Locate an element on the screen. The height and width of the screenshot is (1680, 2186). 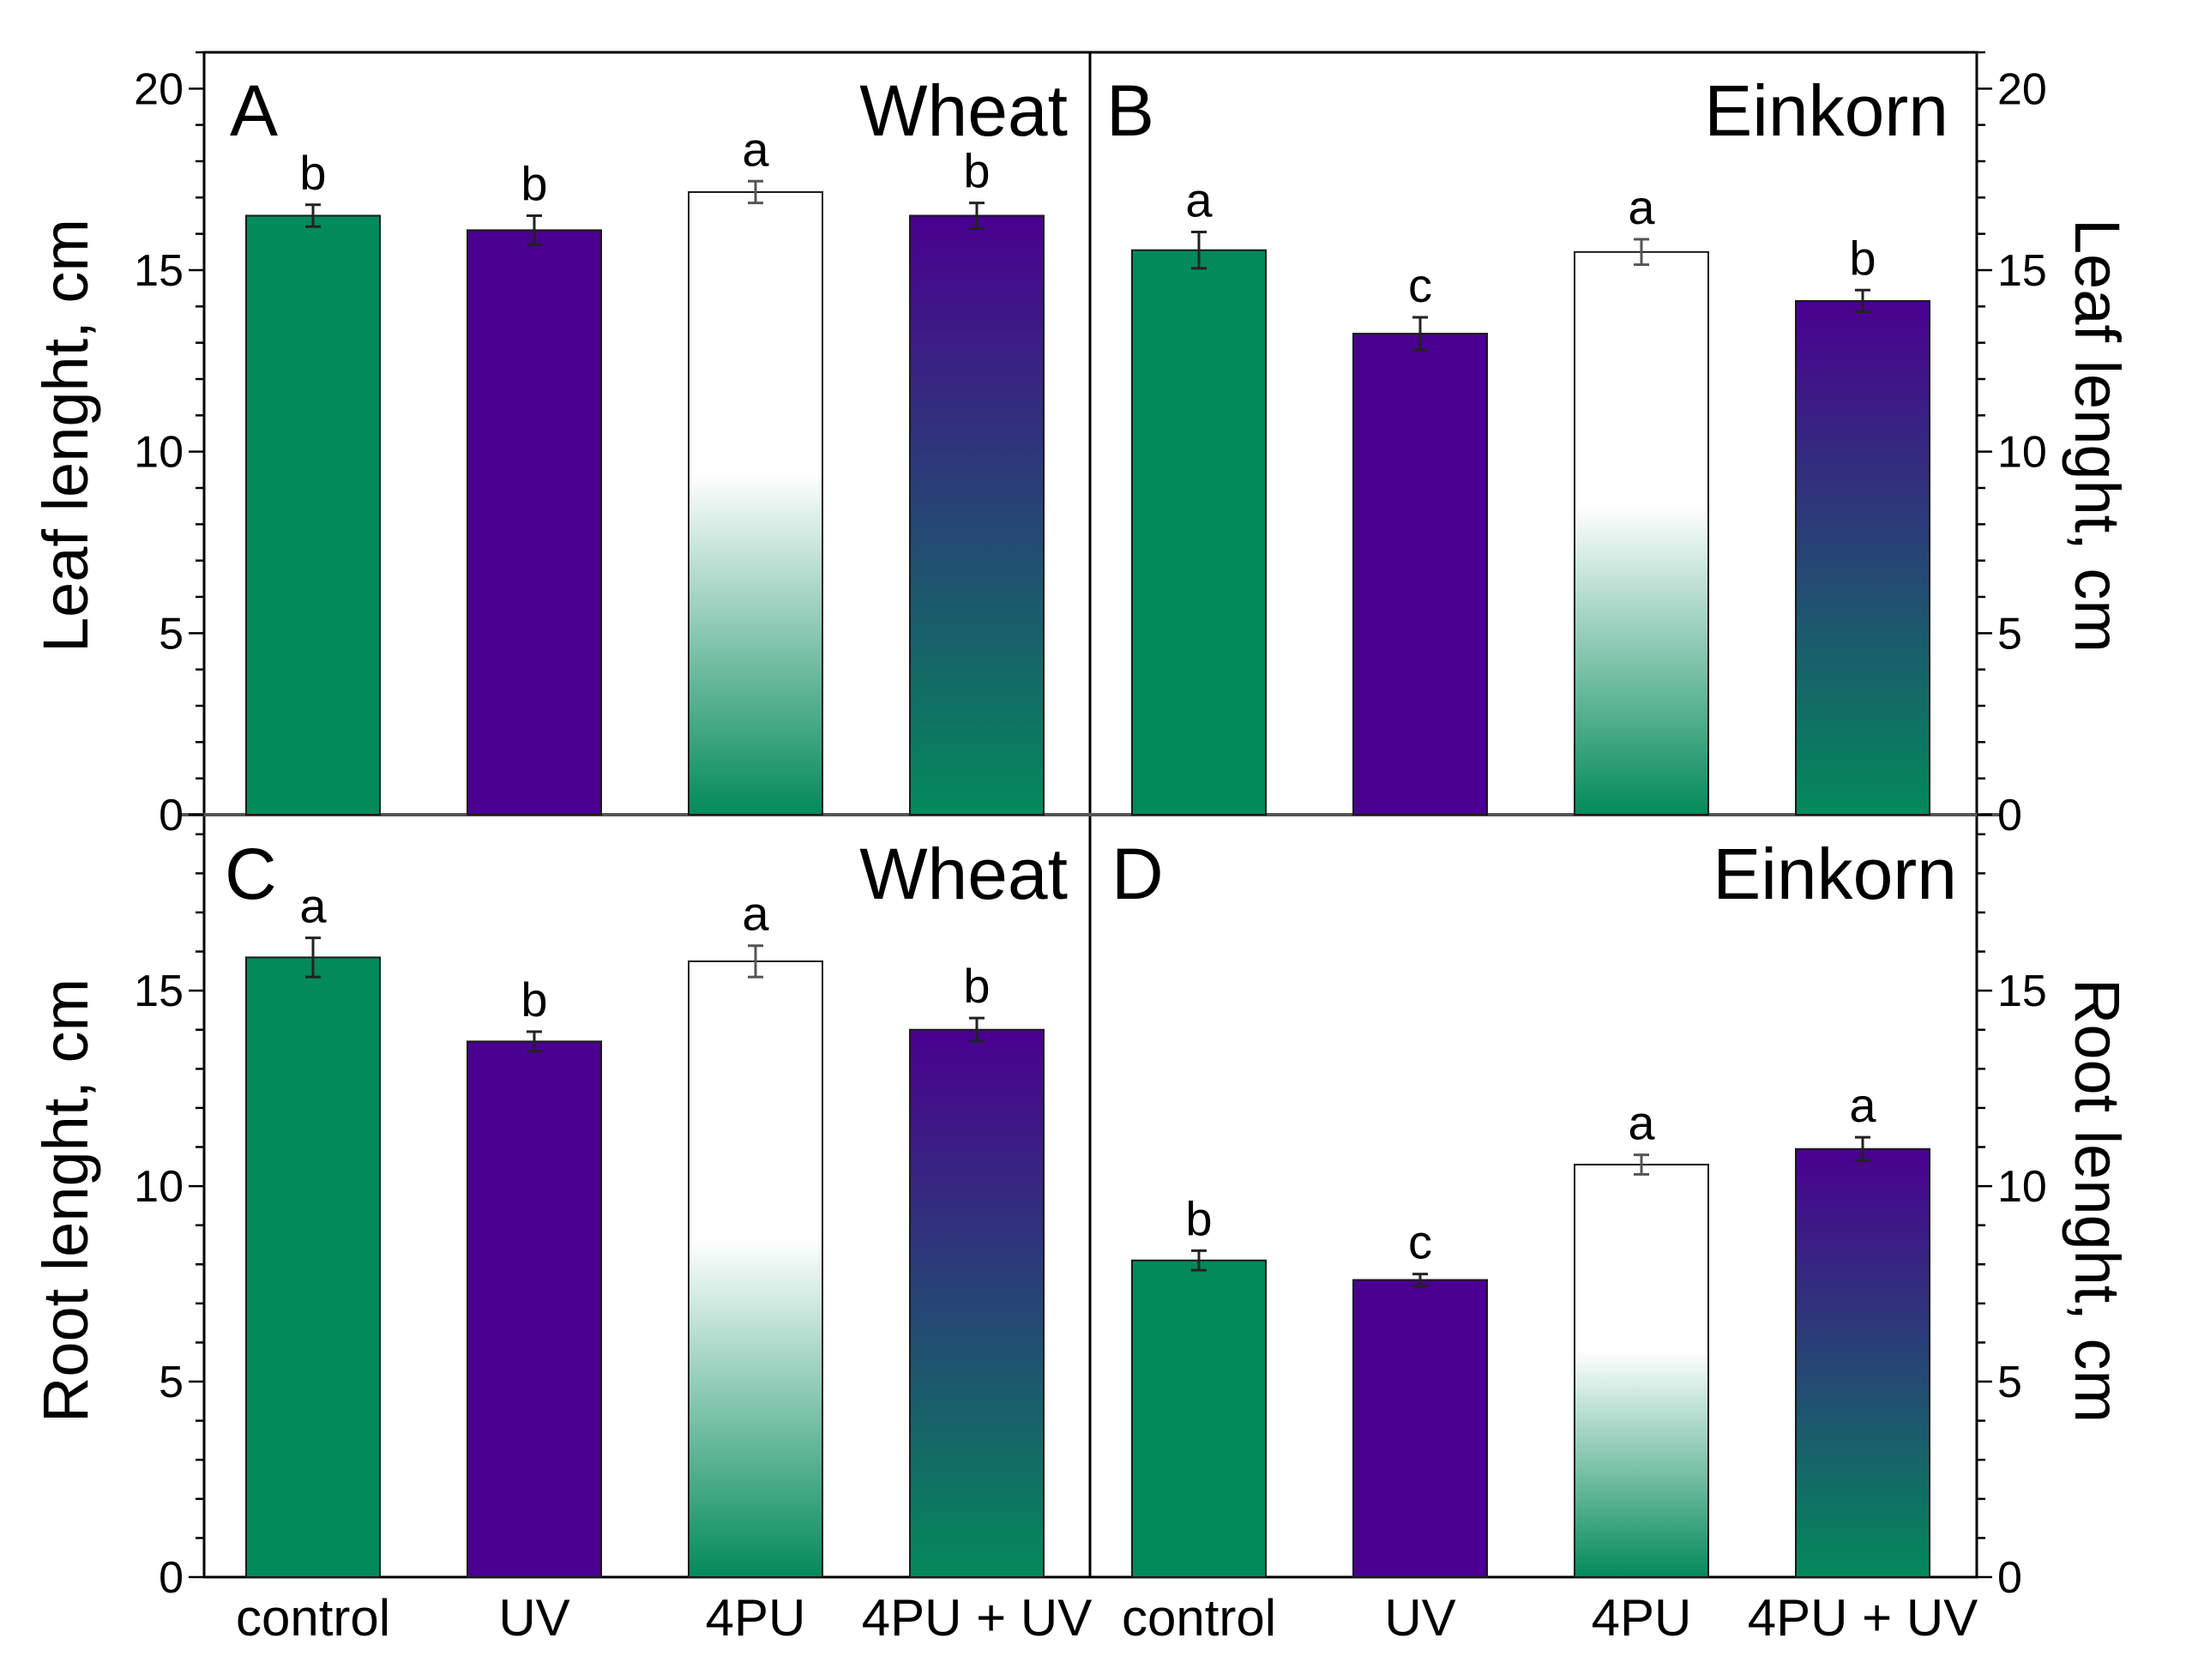
significance-label-b-1: a is located at coordinates (1199, 200).